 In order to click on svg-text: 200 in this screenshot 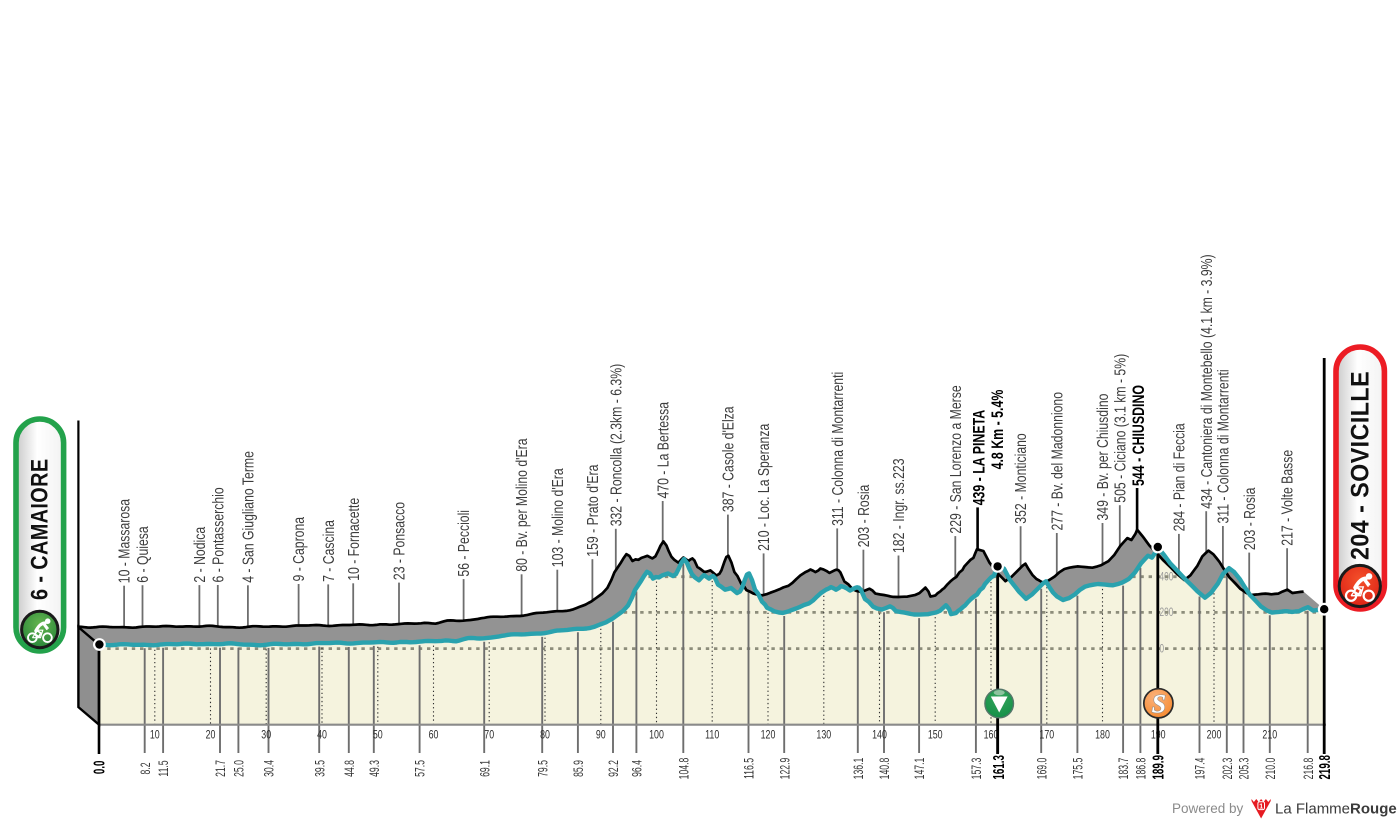, I will do `click(1214, 735)`.